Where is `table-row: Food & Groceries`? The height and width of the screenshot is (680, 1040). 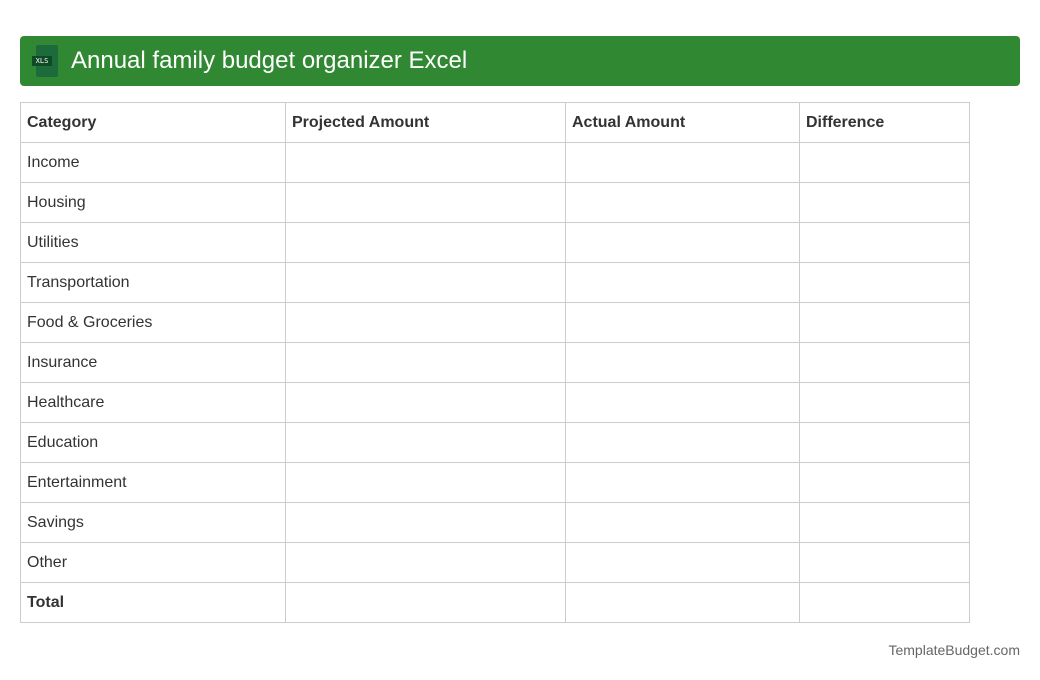 table-row: Food & Groceries is located at coordinates (495, 322).